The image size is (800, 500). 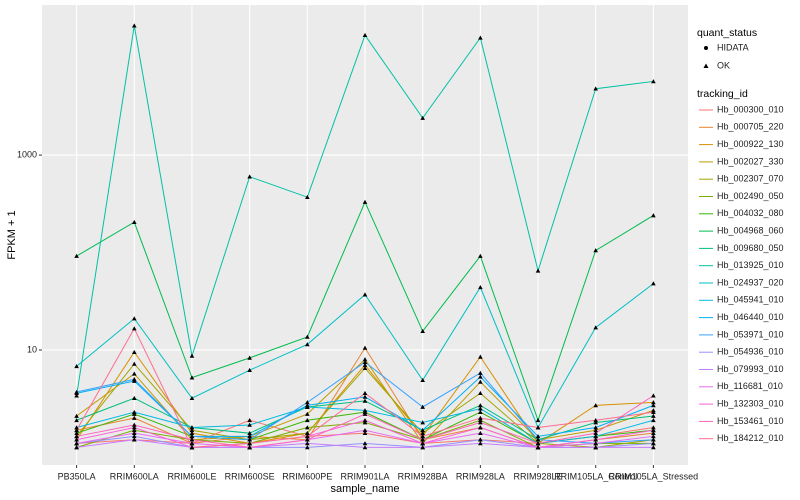 I want to click on legend-label: Hb_004968_060, so click(x=750, y=230).